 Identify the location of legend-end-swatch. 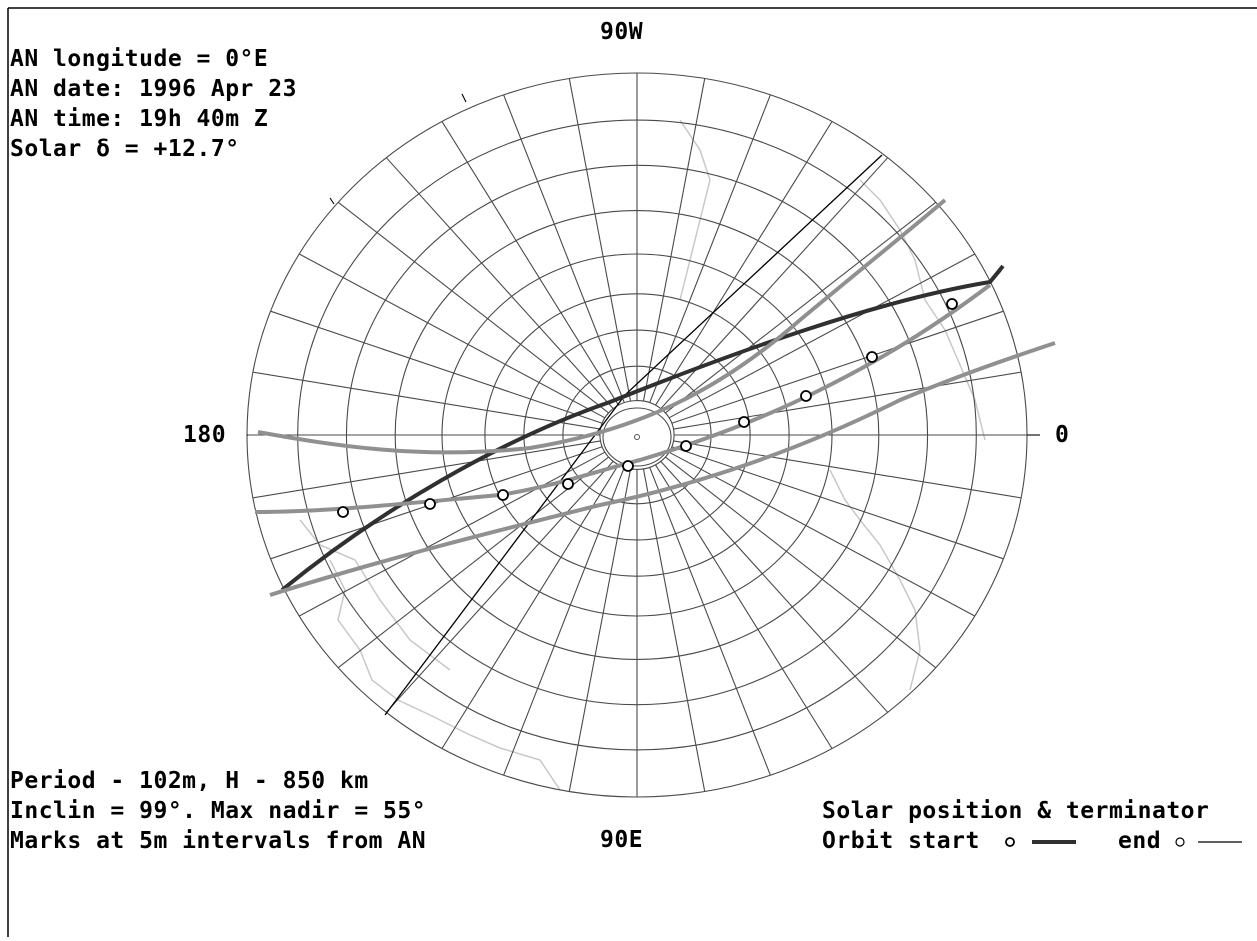
(1208, 842).